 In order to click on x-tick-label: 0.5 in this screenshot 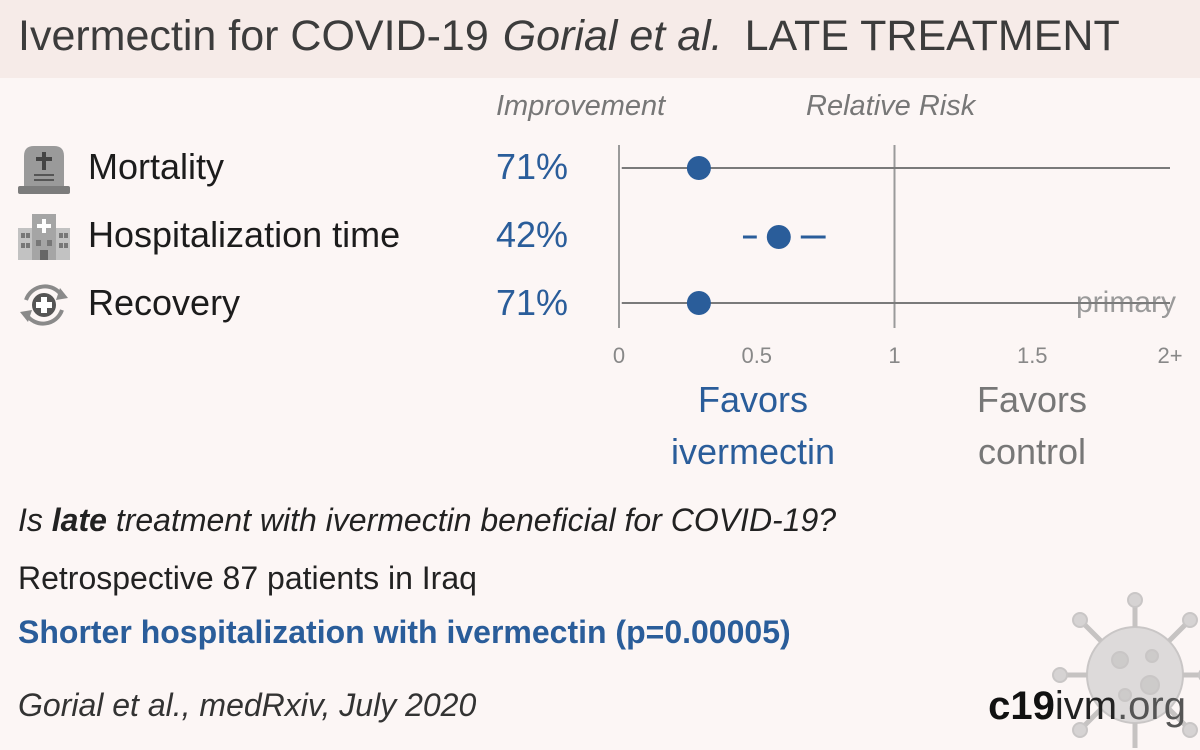, I will do `click(756, 355)`.